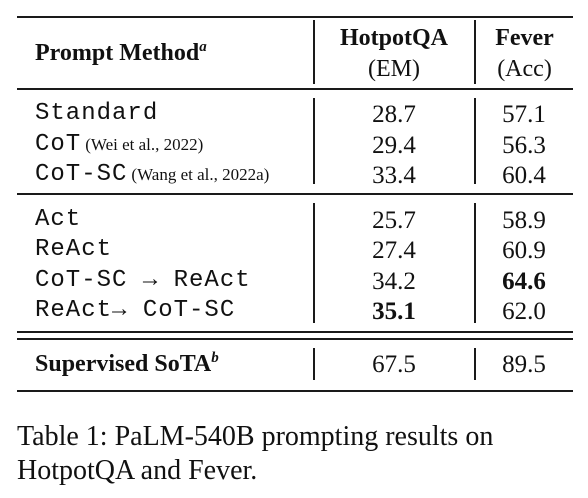 This screenshot has height=498, width=588. Describe the element at coordinates (394, 114) in the screenshot. I see `row-standard-hotpotqa: 28.7` at that location.